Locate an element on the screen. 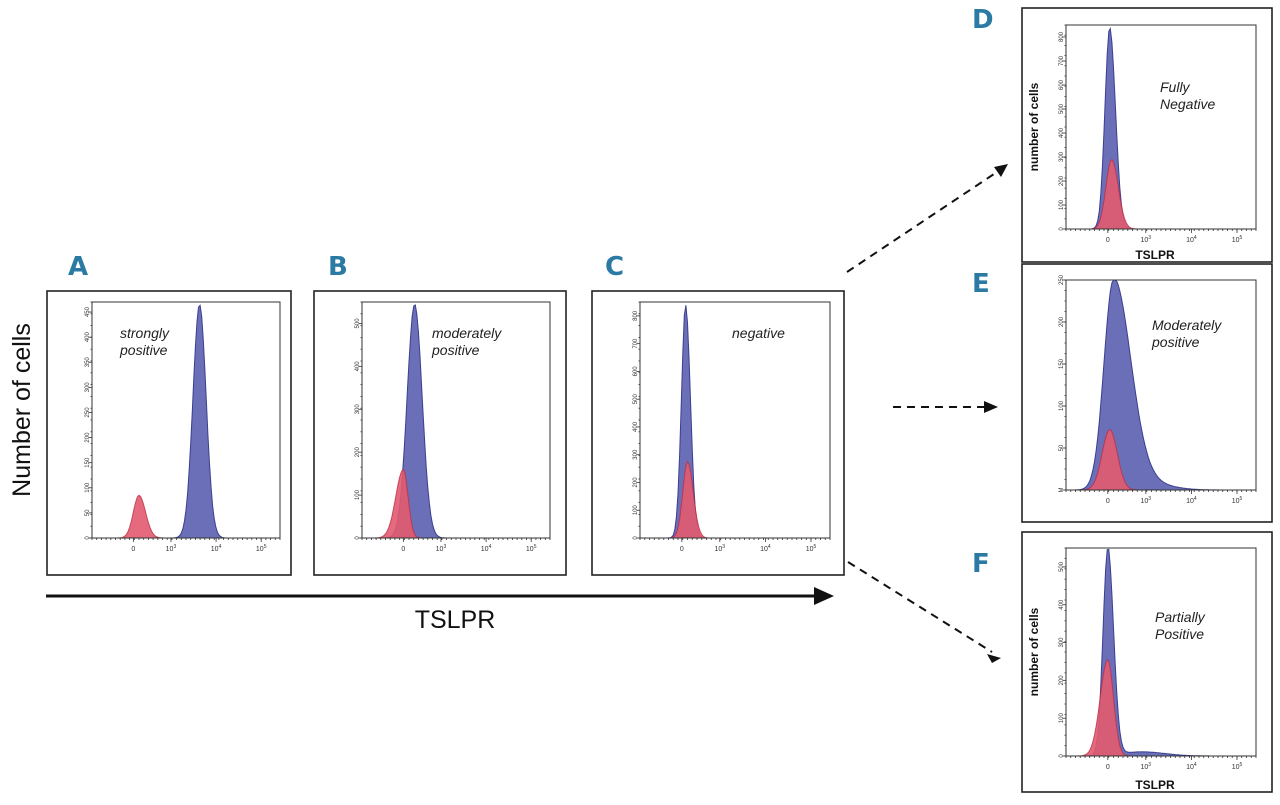  annotation-text: Moderately is located at coordinates (1187, 325).